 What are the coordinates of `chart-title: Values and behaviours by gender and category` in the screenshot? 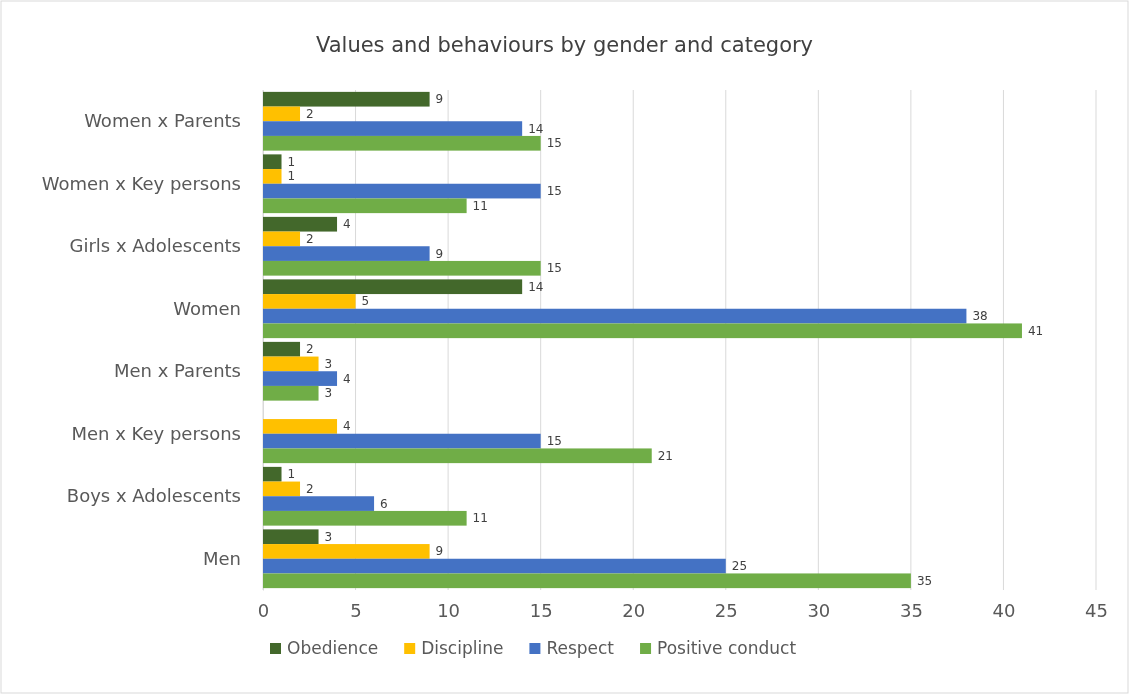 It's located at (564, 45).